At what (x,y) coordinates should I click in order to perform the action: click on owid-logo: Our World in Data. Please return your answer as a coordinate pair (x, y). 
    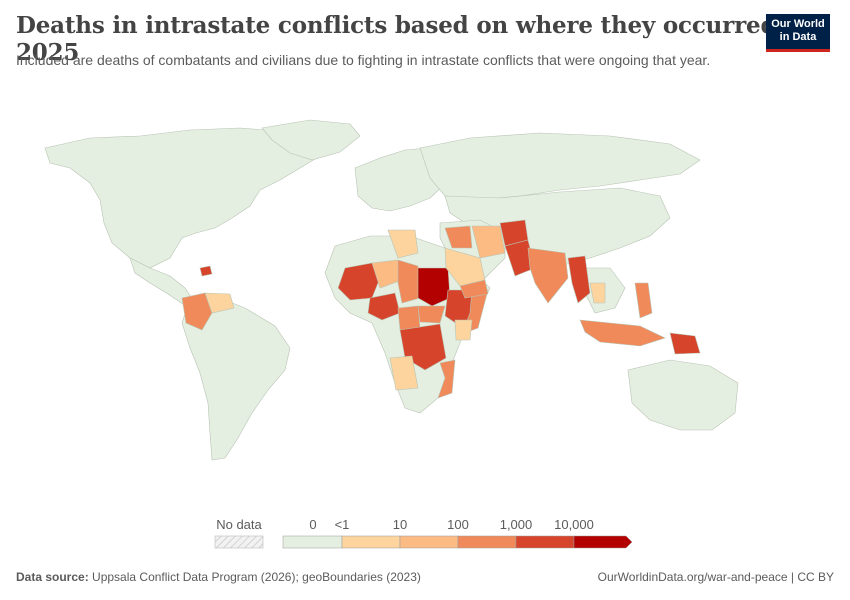
    Looking at the image, I should click on (798, 33).